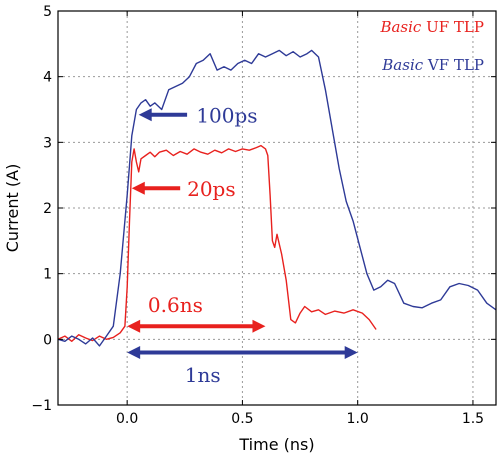 The width and height of the screenshot is (500, 459). Describe the element at coordinates (473, 419) in the screenshot. I see `x-tick-label: 1.5` at that location.